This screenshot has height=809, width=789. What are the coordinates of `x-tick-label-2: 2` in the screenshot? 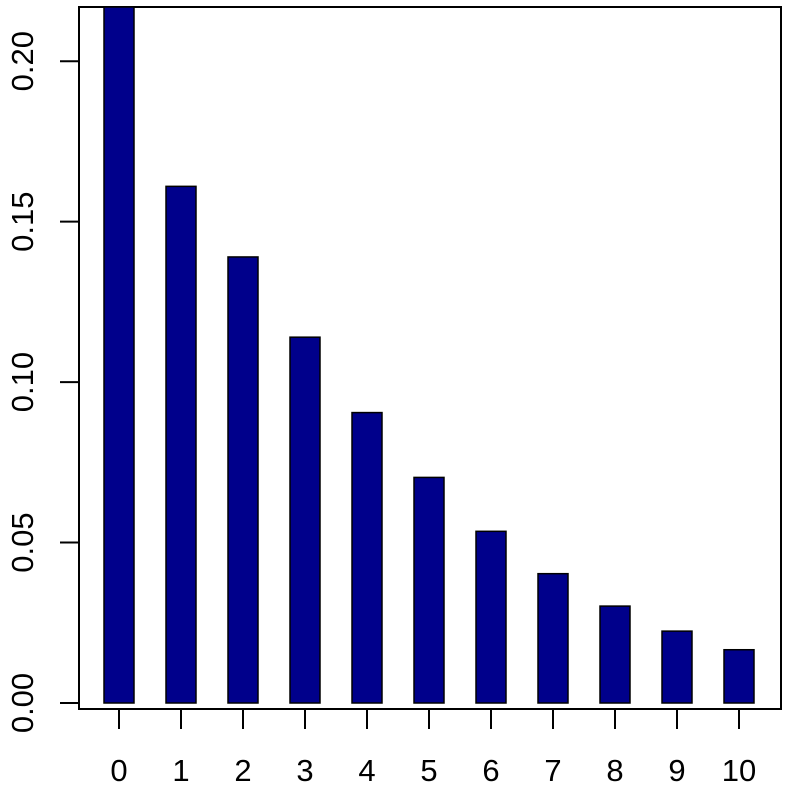 It's located at (242, 770).